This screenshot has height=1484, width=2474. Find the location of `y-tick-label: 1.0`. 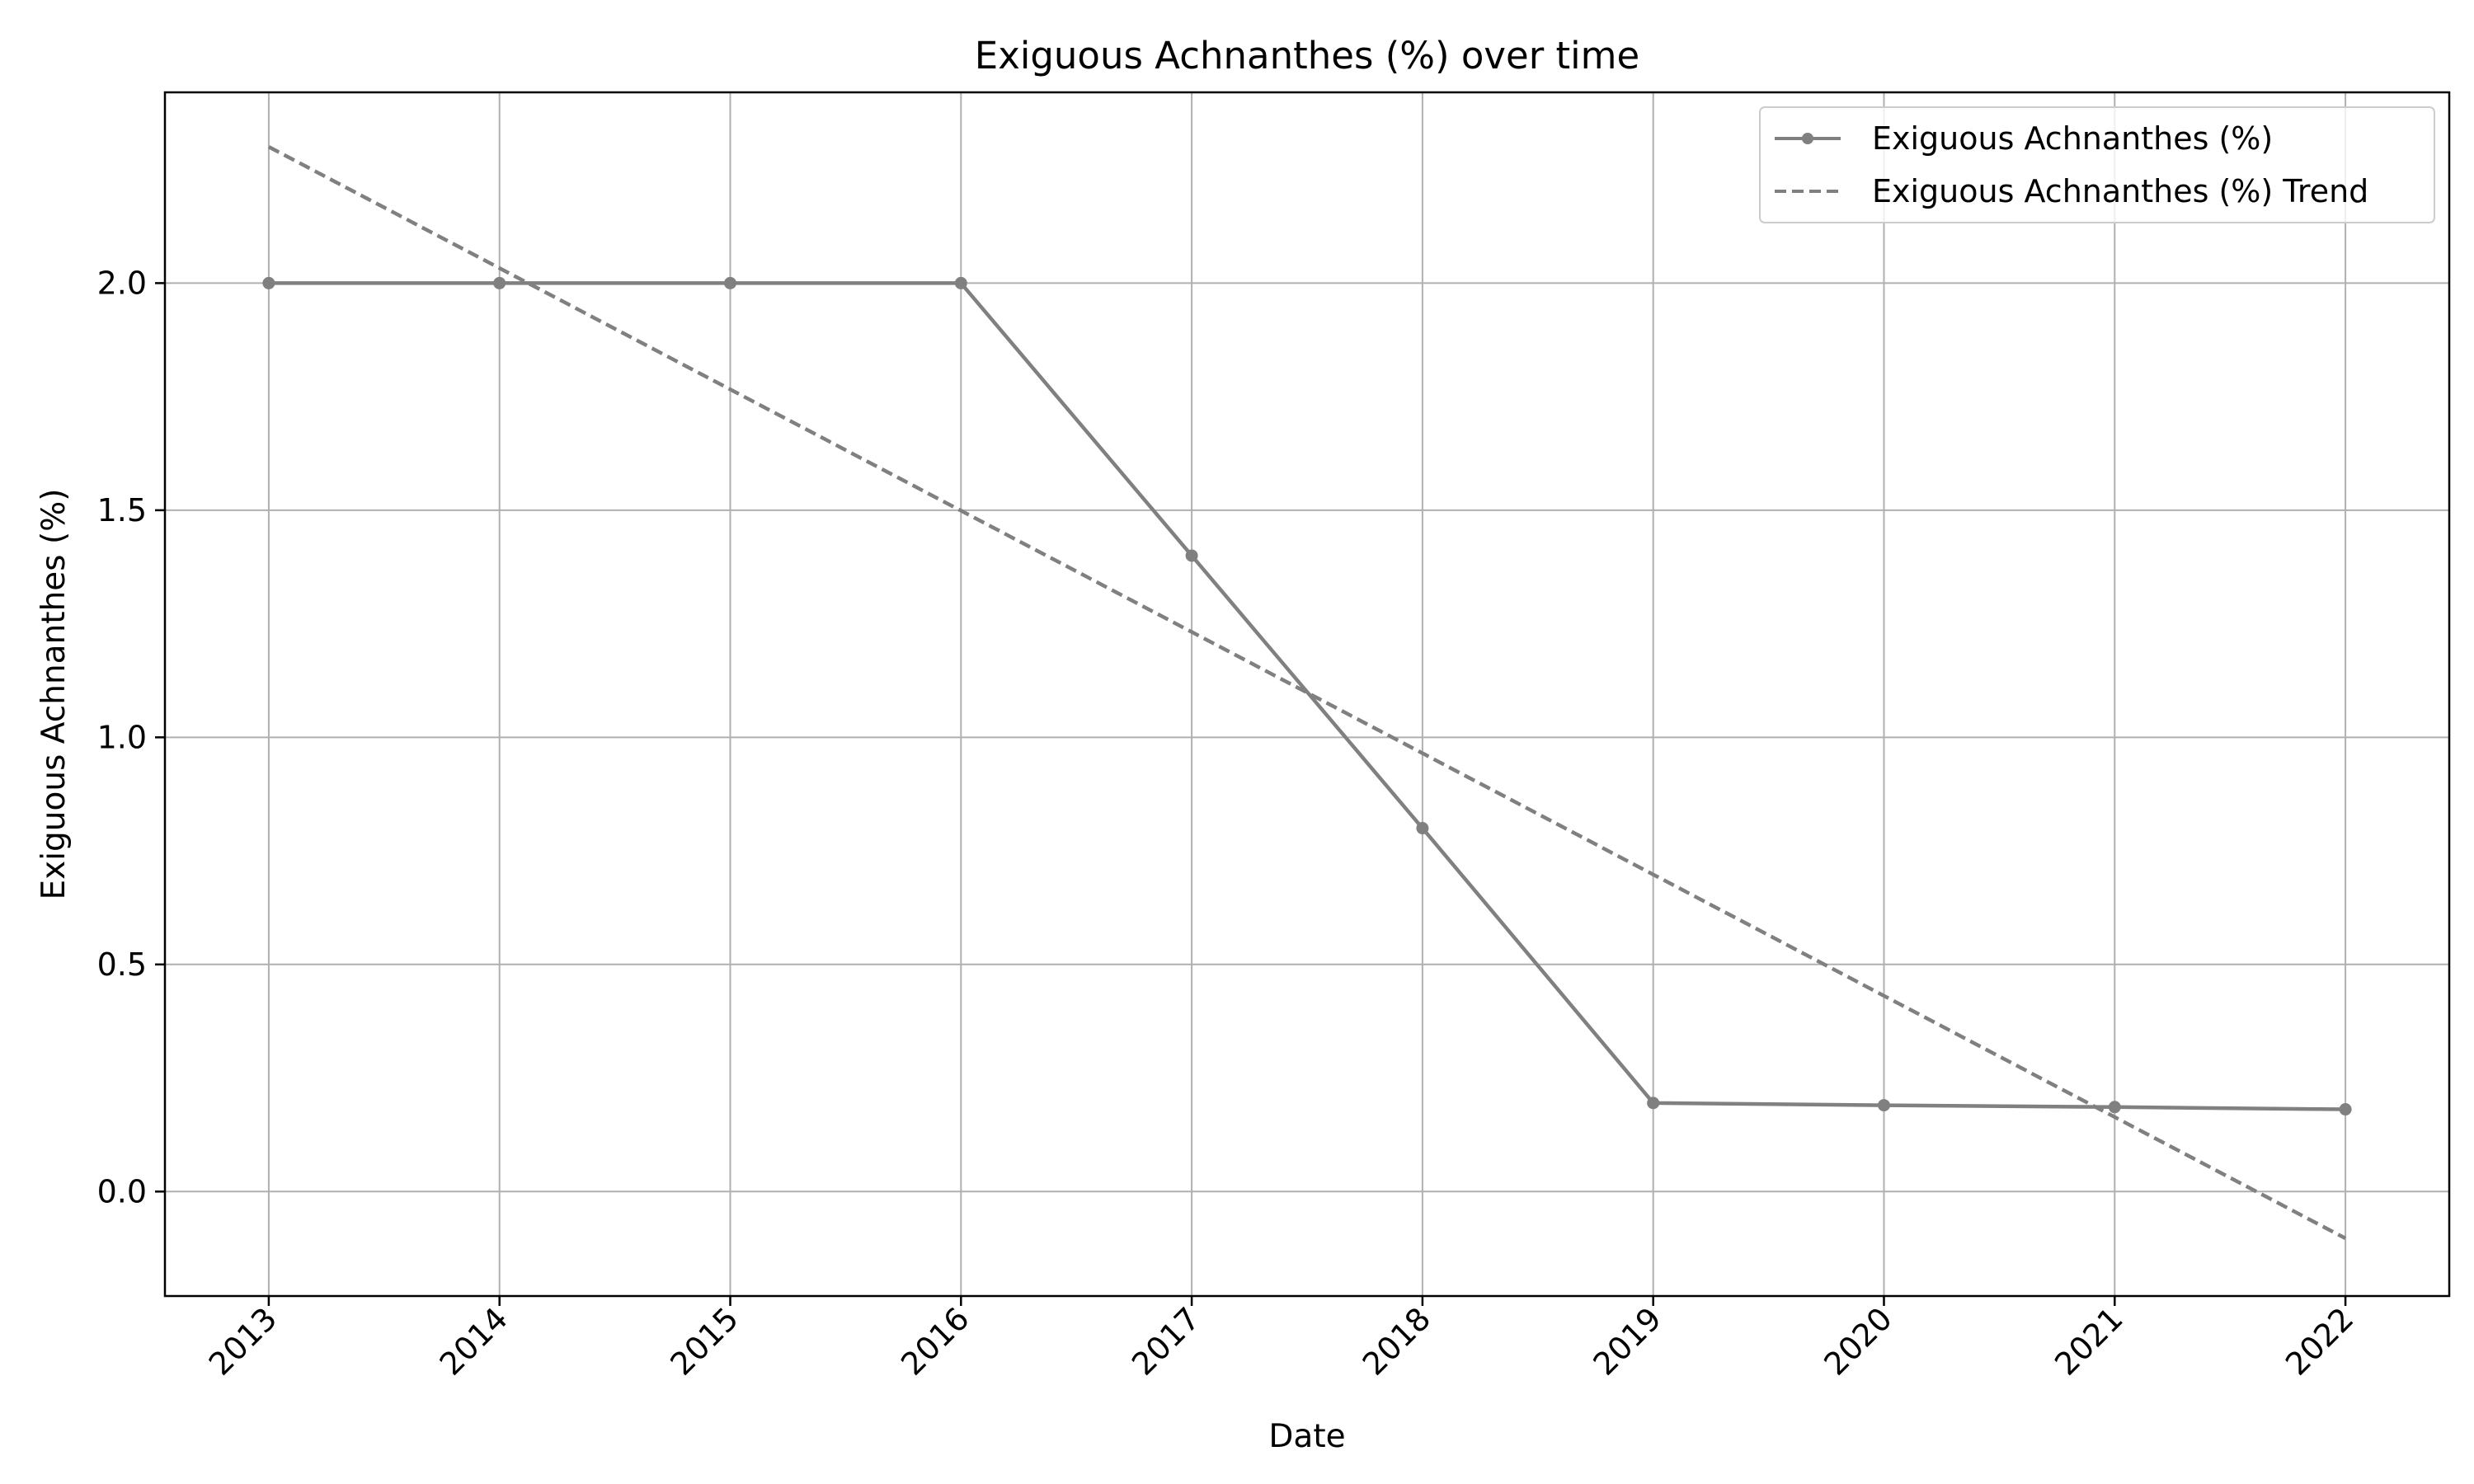

y-tick-label: 1.0 is located at coordinates (122, 737).